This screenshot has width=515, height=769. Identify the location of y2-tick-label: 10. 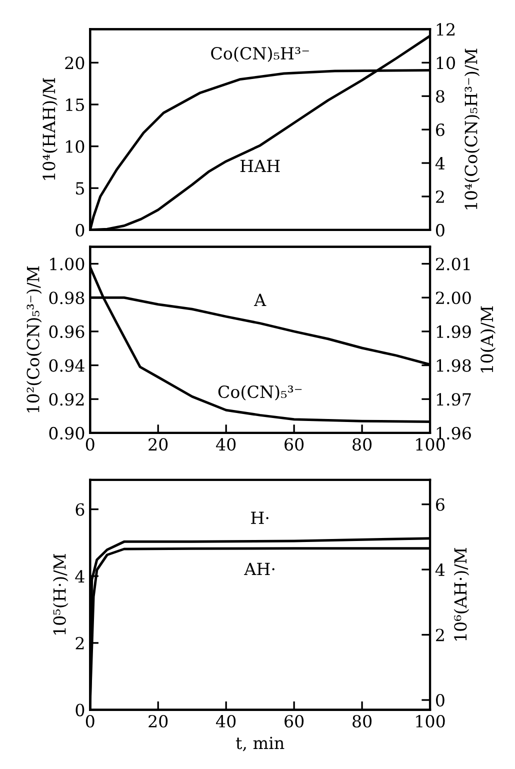
(445, 63).